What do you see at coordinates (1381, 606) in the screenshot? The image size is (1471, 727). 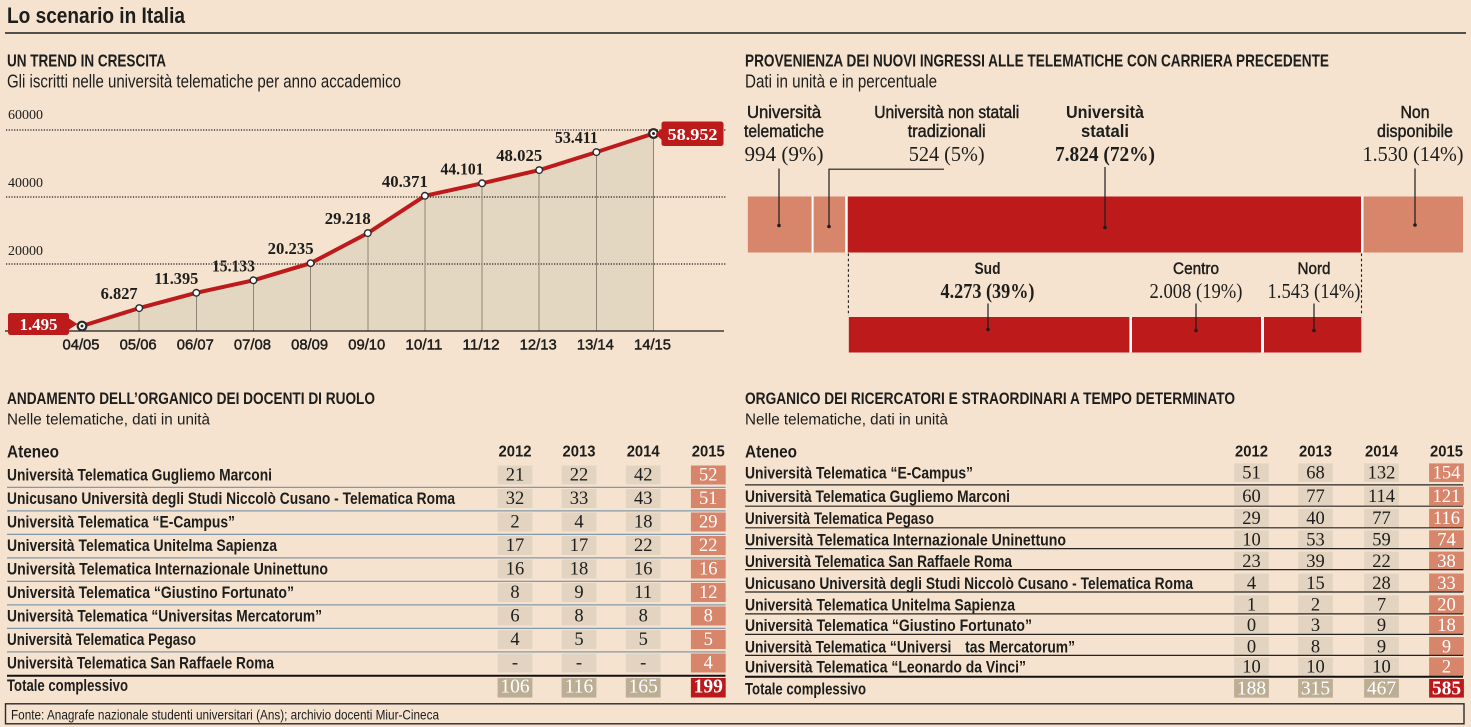 I see `svg-text: 7` at bounding box center [1381, 606].